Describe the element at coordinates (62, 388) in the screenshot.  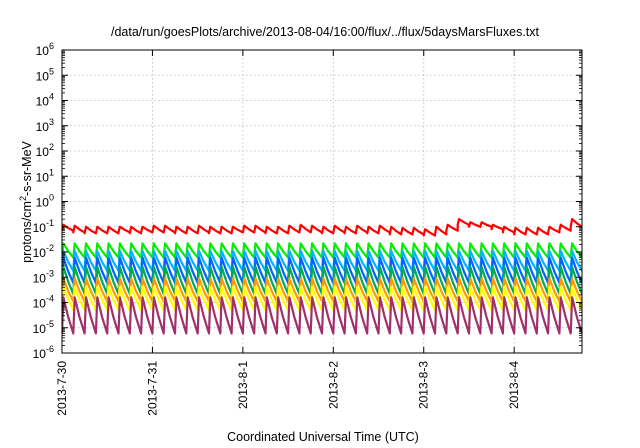
I see `x-tick-label: 2013-7-30` at that location.